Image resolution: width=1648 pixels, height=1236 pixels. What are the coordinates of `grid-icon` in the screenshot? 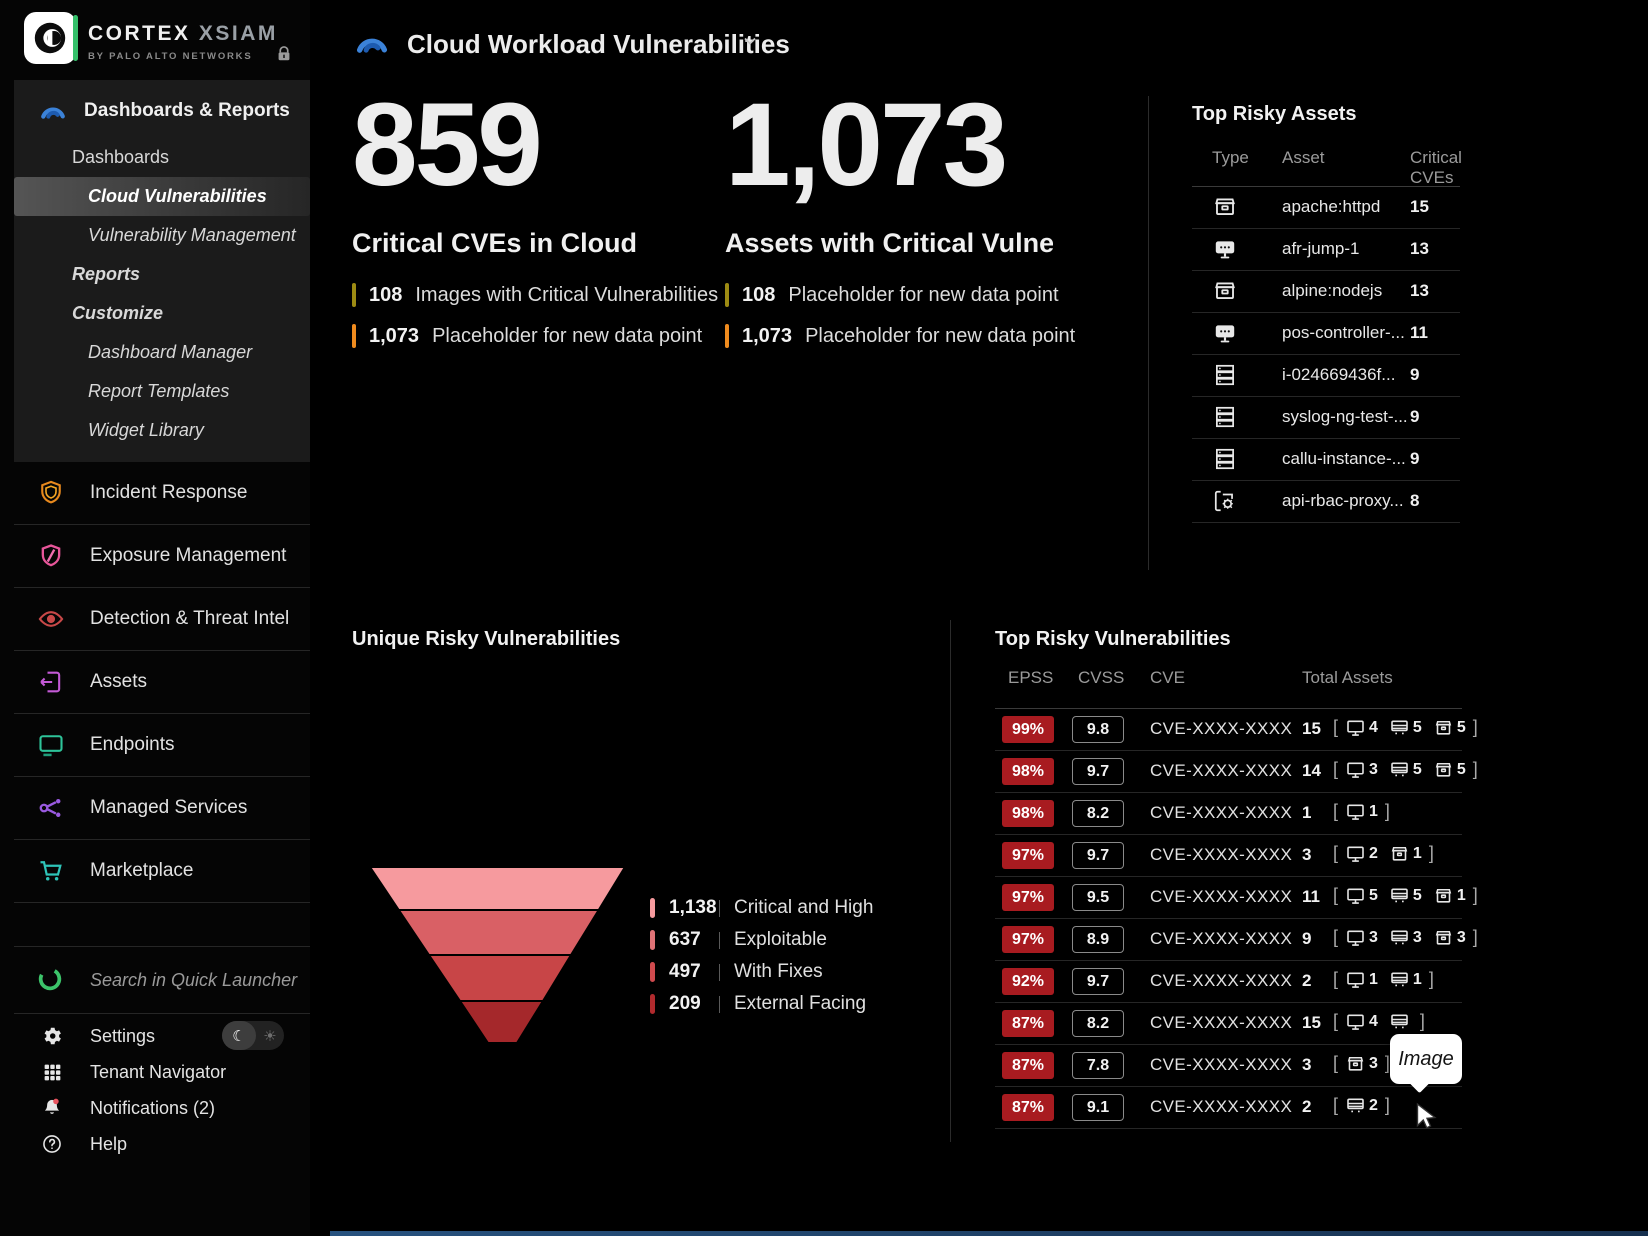 It's located at (52, 1072).